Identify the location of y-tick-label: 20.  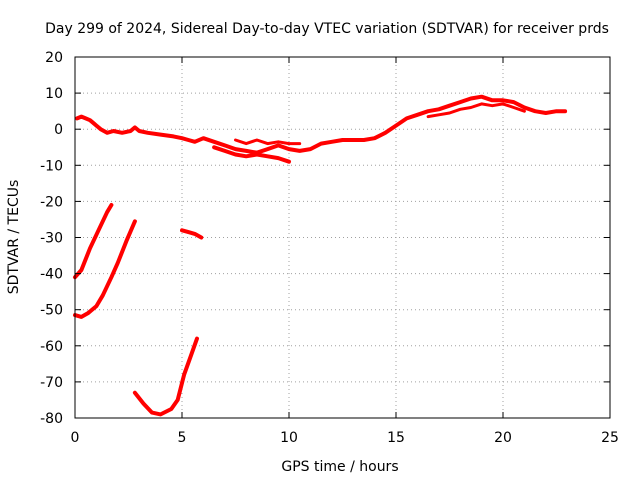
(54, 58).